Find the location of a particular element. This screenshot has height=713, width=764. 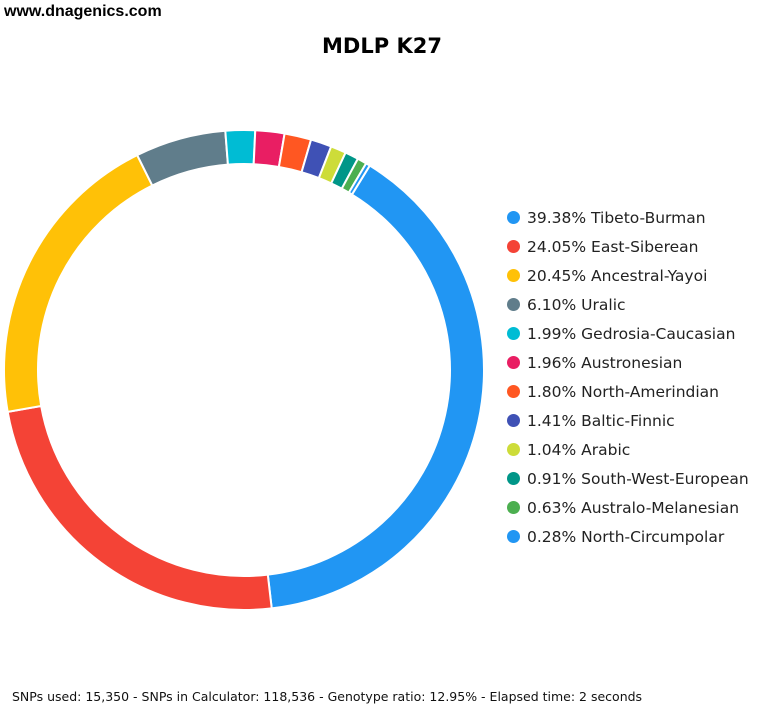

donut-slice-gedrosia-caucasian is located at coordinates (240, 147).